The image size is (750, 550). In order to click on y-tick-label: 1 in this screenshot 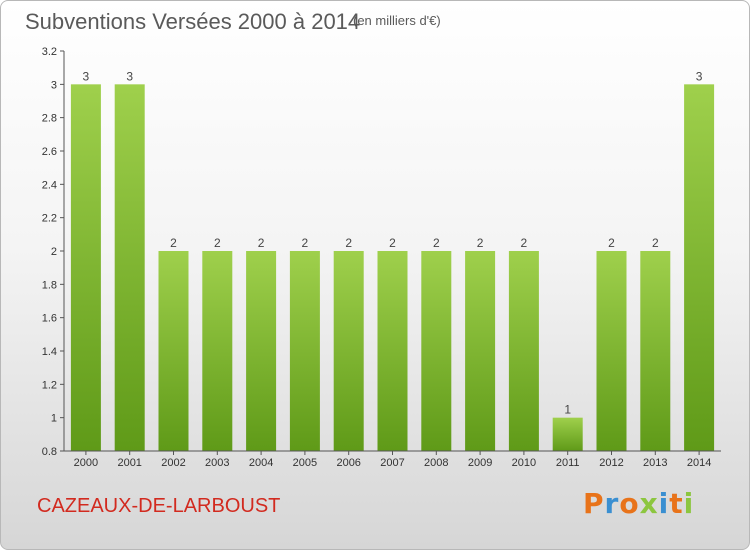, I will do `click(54, 419)`.